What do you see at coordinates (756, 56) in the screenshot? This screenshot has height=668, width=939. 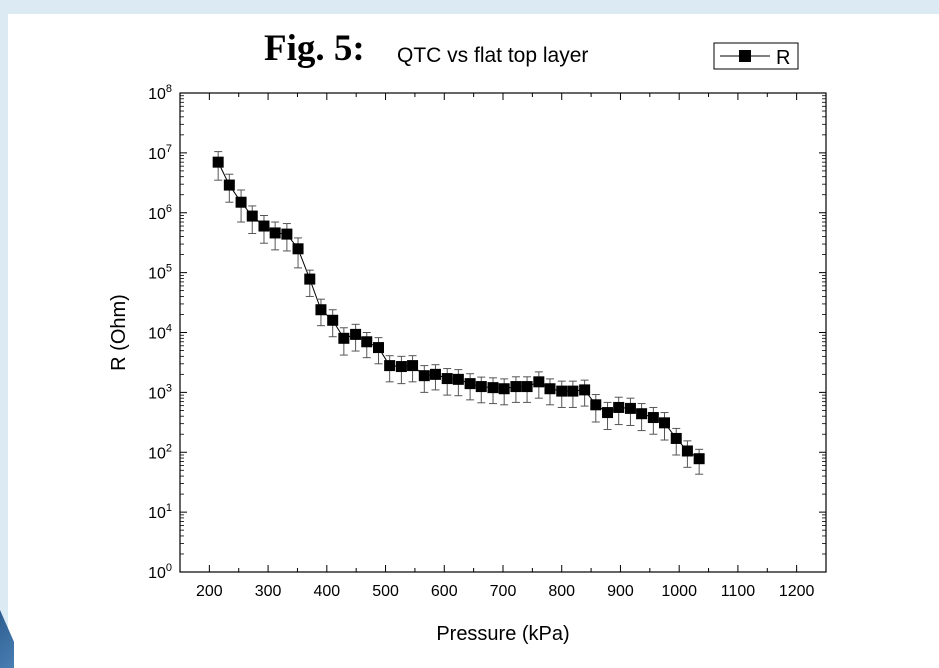 I see `legend: R` at bounding box center [756, 56].